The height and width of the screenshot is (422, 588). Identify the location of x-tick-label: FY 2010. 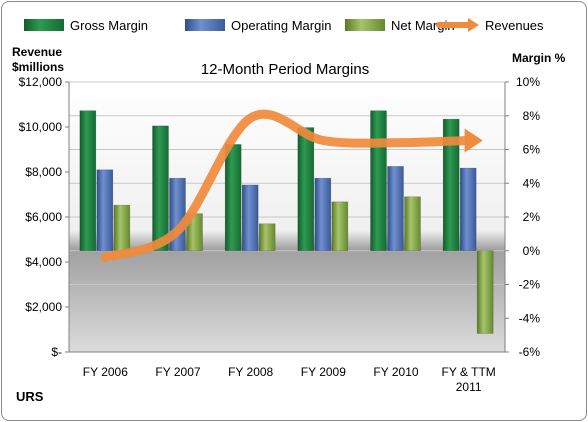
(395, 372).